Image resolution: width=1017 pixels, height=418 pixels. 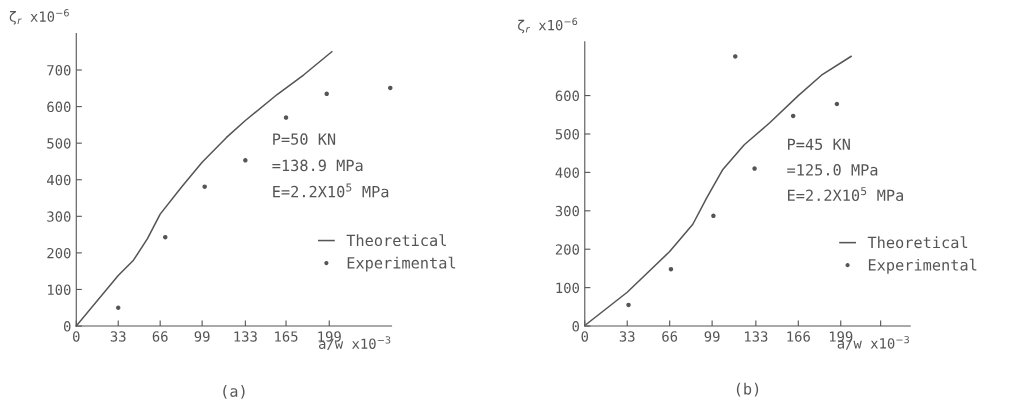 What do you see at coordinates (234, 392) in the screenshot?
I see `text: (a)` at bounding box center [234, 392].